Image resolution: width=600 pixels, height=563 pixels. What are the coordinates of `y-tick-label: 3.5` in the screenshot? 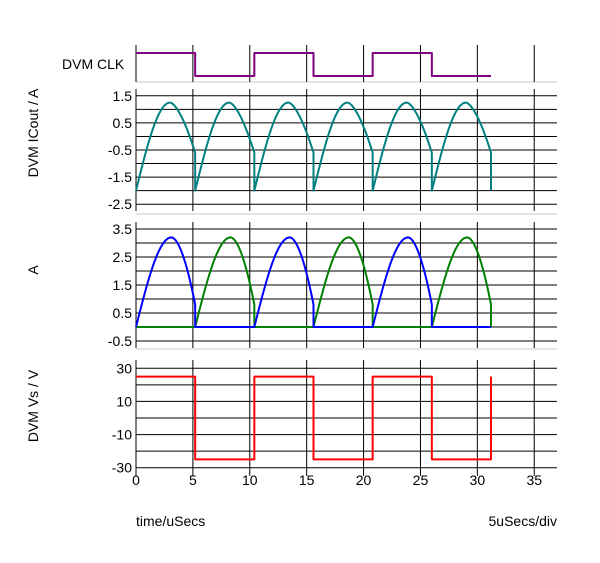 It's located at (123, 229).